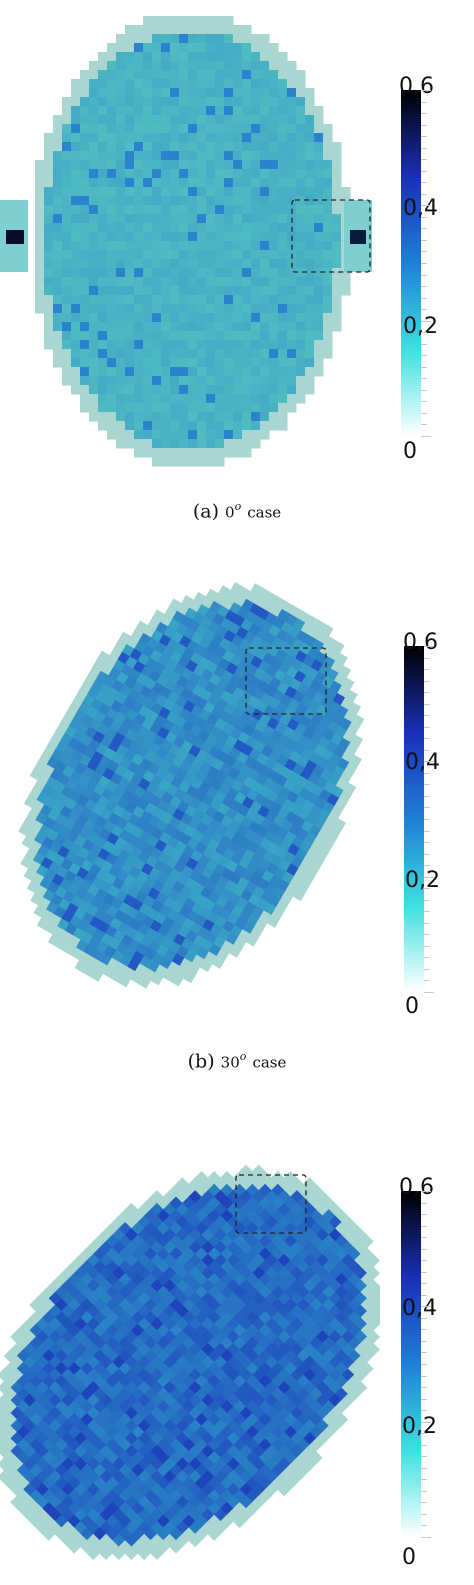 The width and height of the screenshot is (474, 1585). I want to click on colorbar-c-label-04: 0,4, so click(419, 1308).